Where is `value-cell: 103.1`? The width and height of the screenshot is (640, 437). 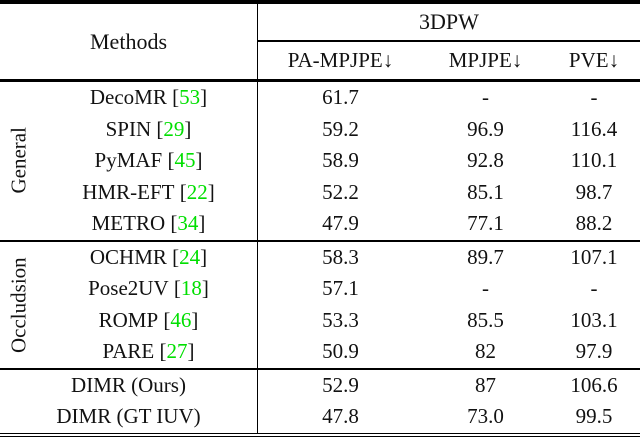 value-cell: 103.1 is located at coordinates (594, 319).